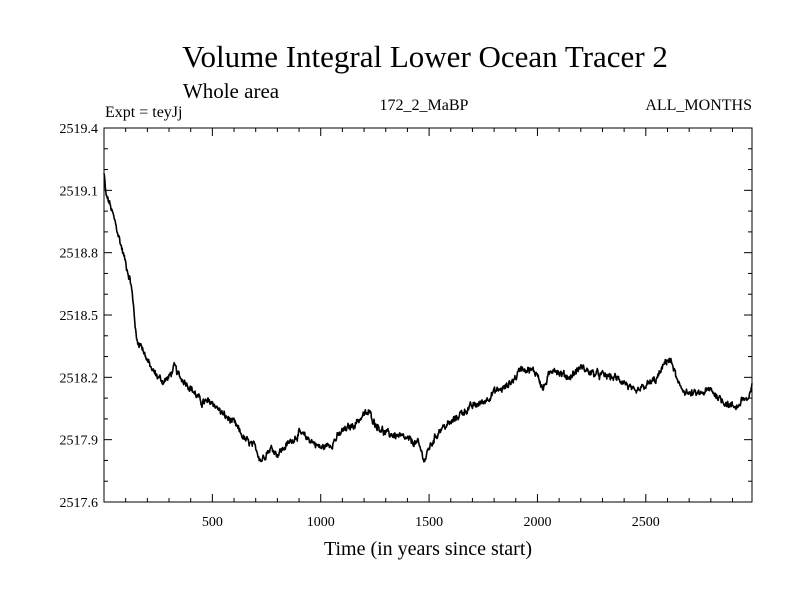 Image resolution: width=800 pixels, height=600 pixels. Describe the element at coordinates (537, 522) in the screenshot. I see `x-tick-label: 2000` at that location.